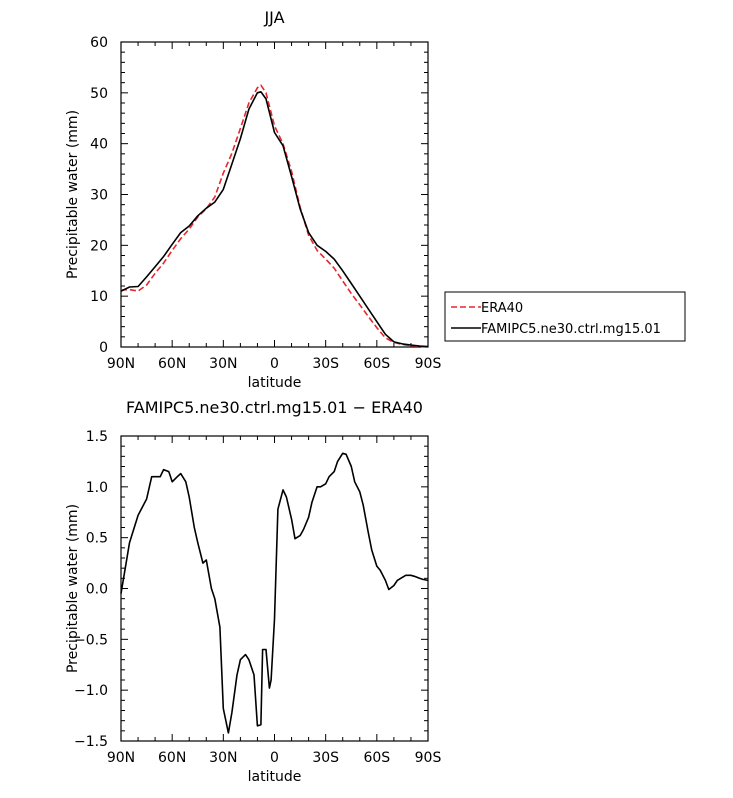 This screenshot has height=798, width=733. What do you see at coordinates (273, 17) in the screenshot?
I see `chart-title: JJA` at bounding box center [273, 17].